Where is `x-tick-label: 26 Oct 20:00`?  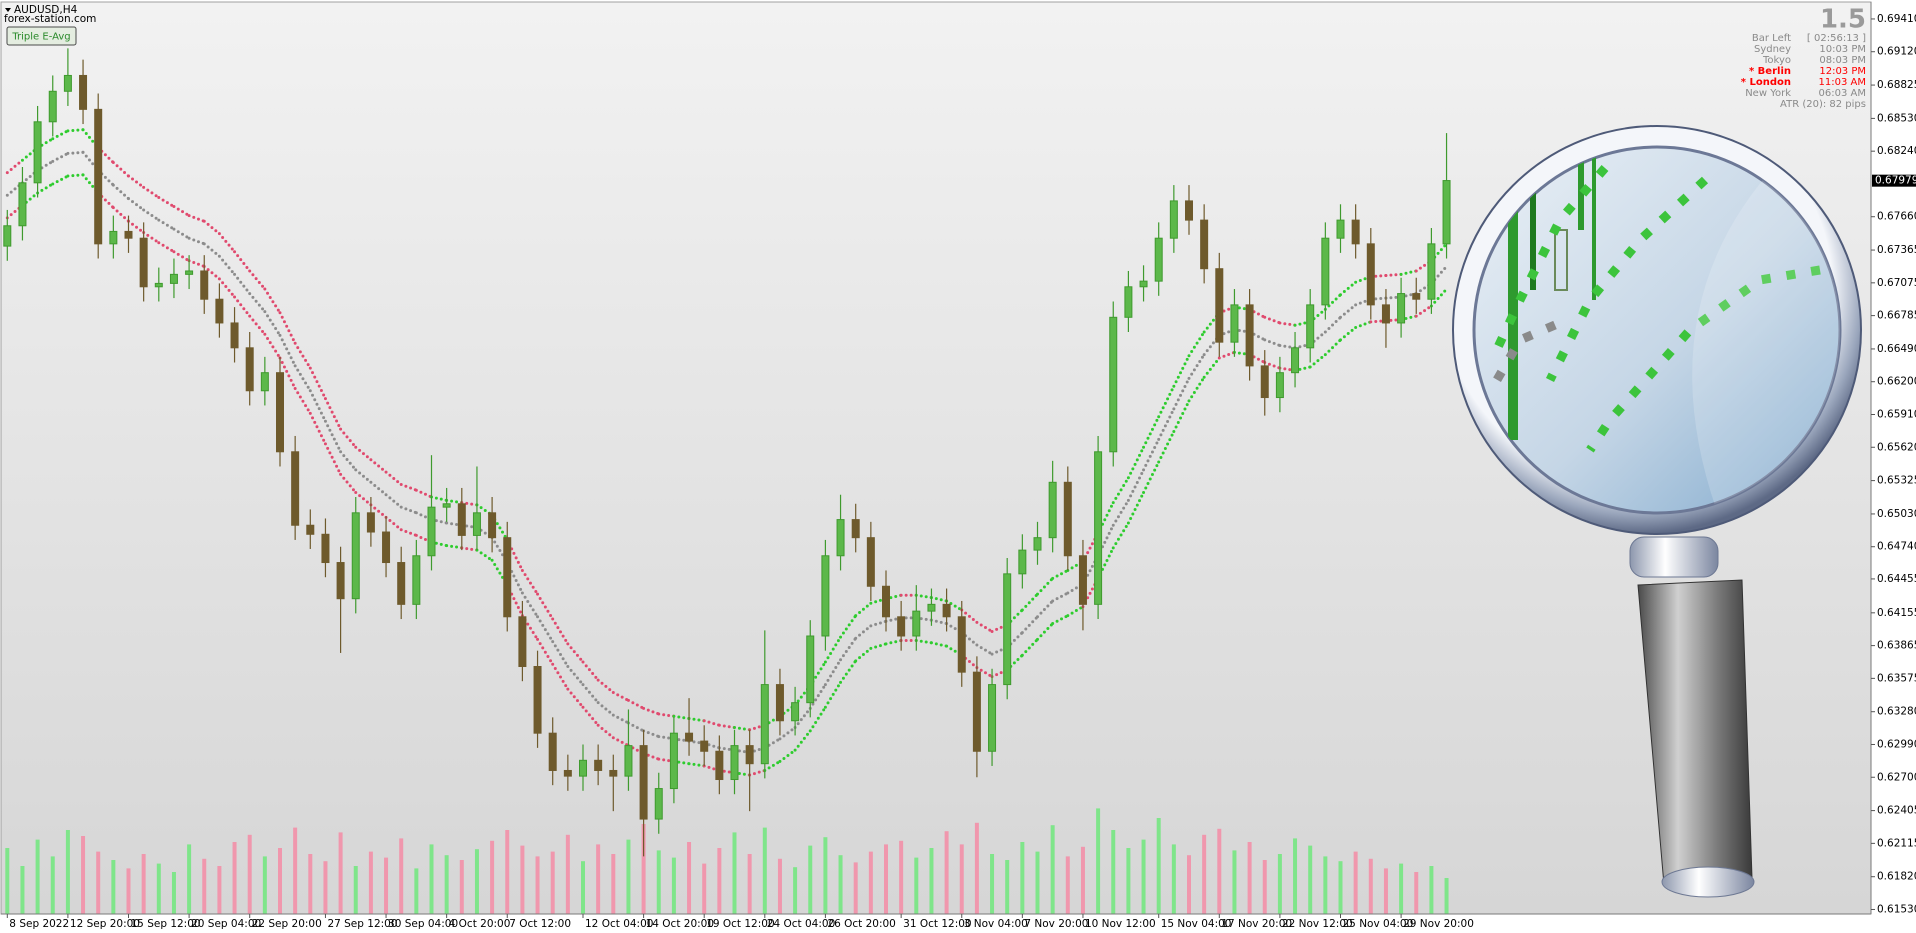 x-tick-label: 26 Oct 20:00 is located at coordinates (861, 924).